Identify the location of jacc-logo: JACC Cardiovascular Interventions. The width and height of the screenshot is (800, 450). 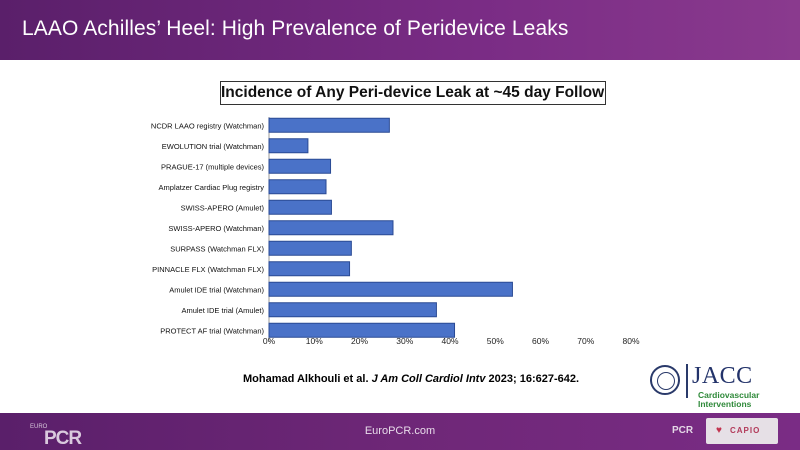
(719, 385).